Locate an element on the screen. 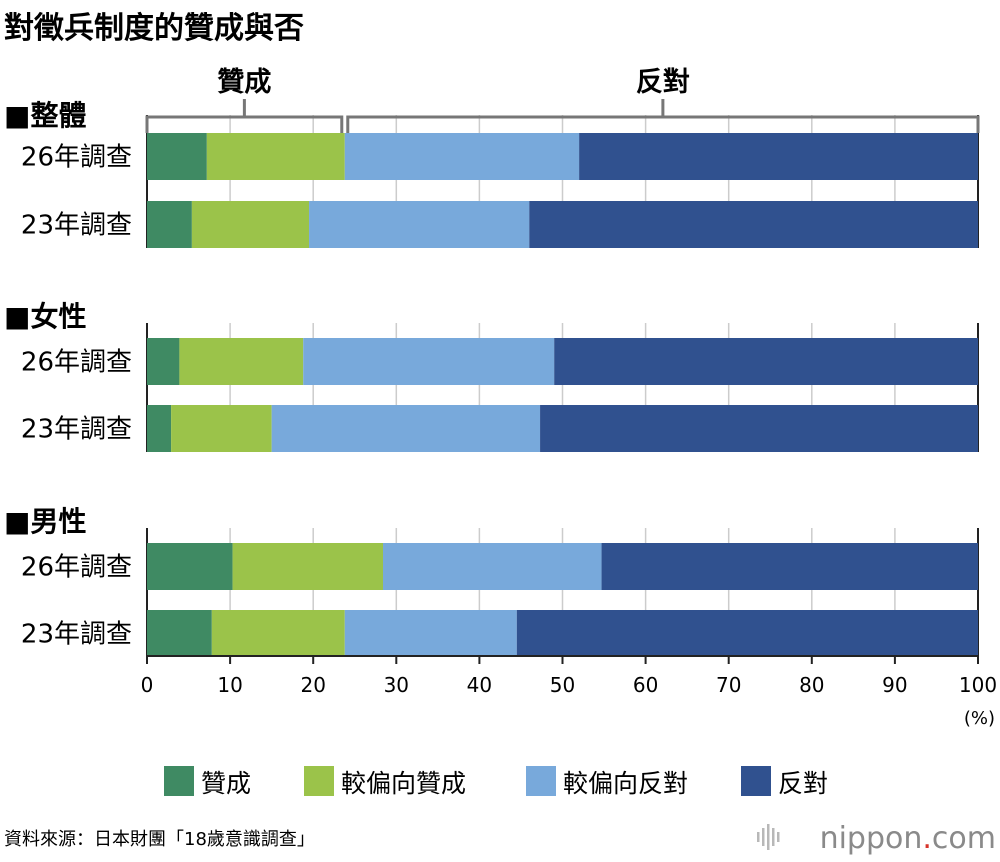 The image size is (1000, 862). unit-label: (%) is located at coordinates (979, 718).